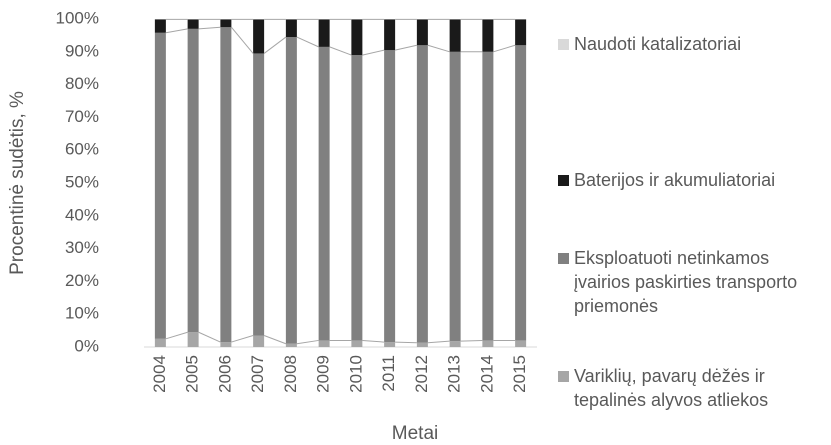 This screenshot has width=831, height=445. I want to click on y-tick-label: 40%, so click(82, 214).